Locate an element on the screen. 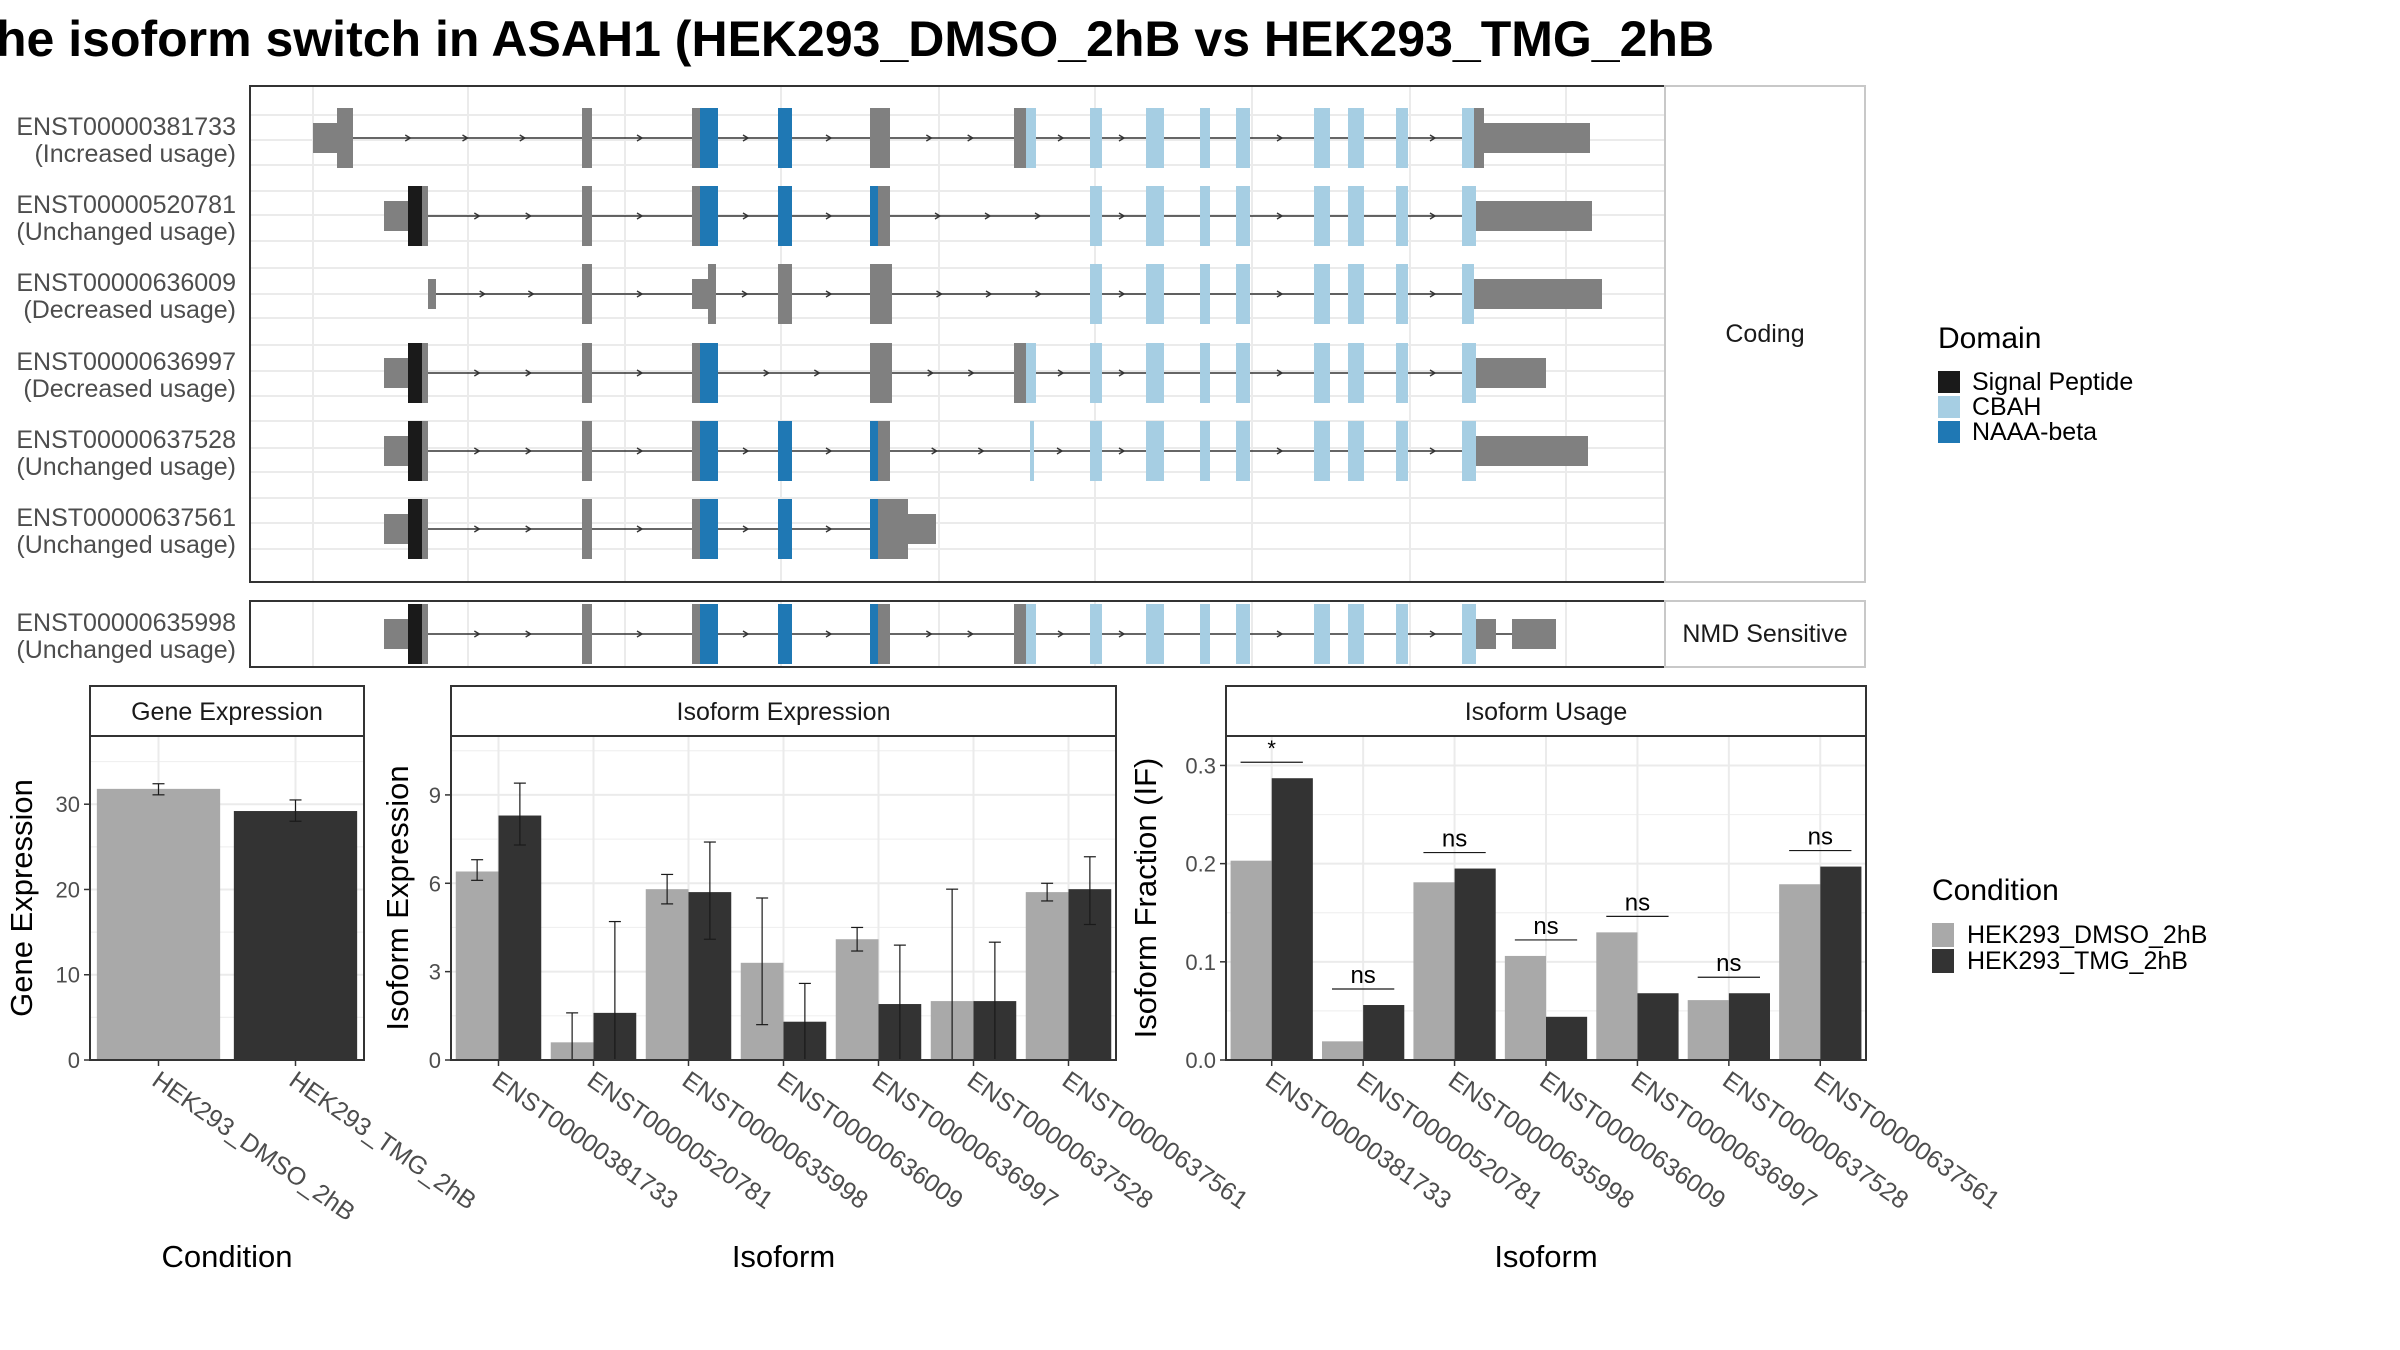 This screenshot has height=1350, width=2400. y-tick-label: 20 is located at coordinates (68, 889).